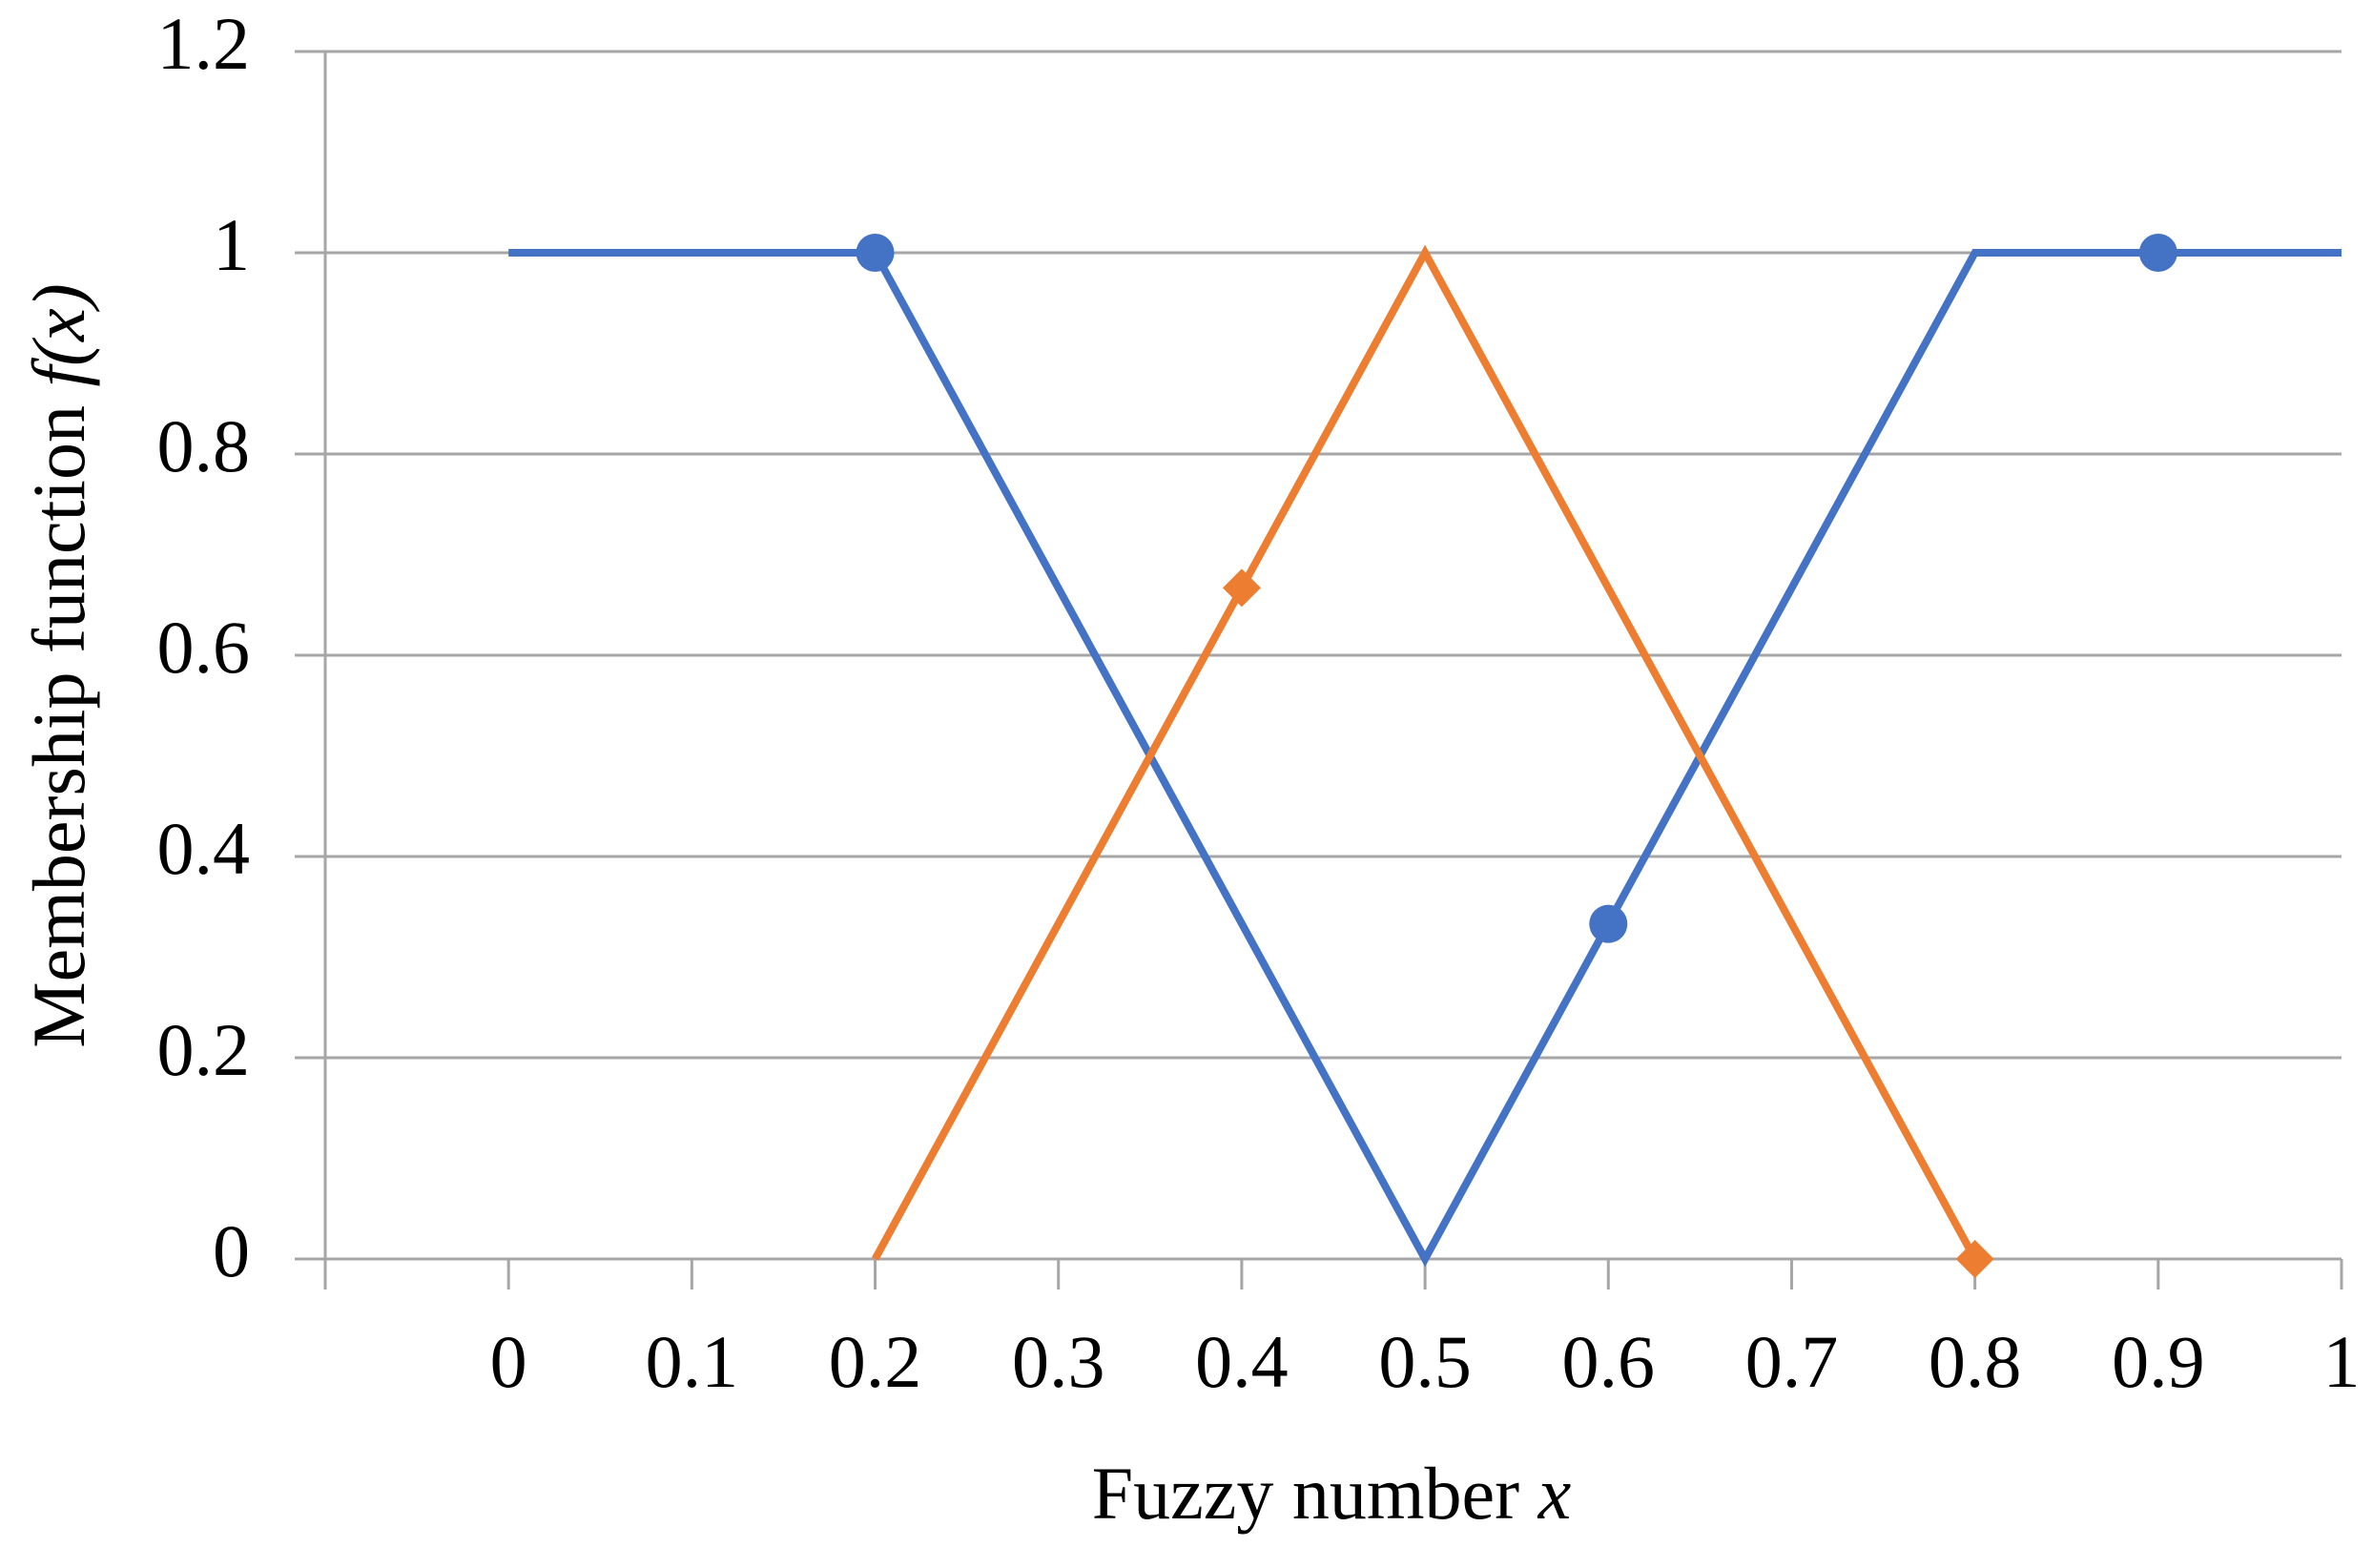 This screenshot has height=1568, width=2373. What do you see at coordinates (875, 1361) in the screenshot?
I see `x-tick-label: 0.2` at bounding box center [875, 1361].